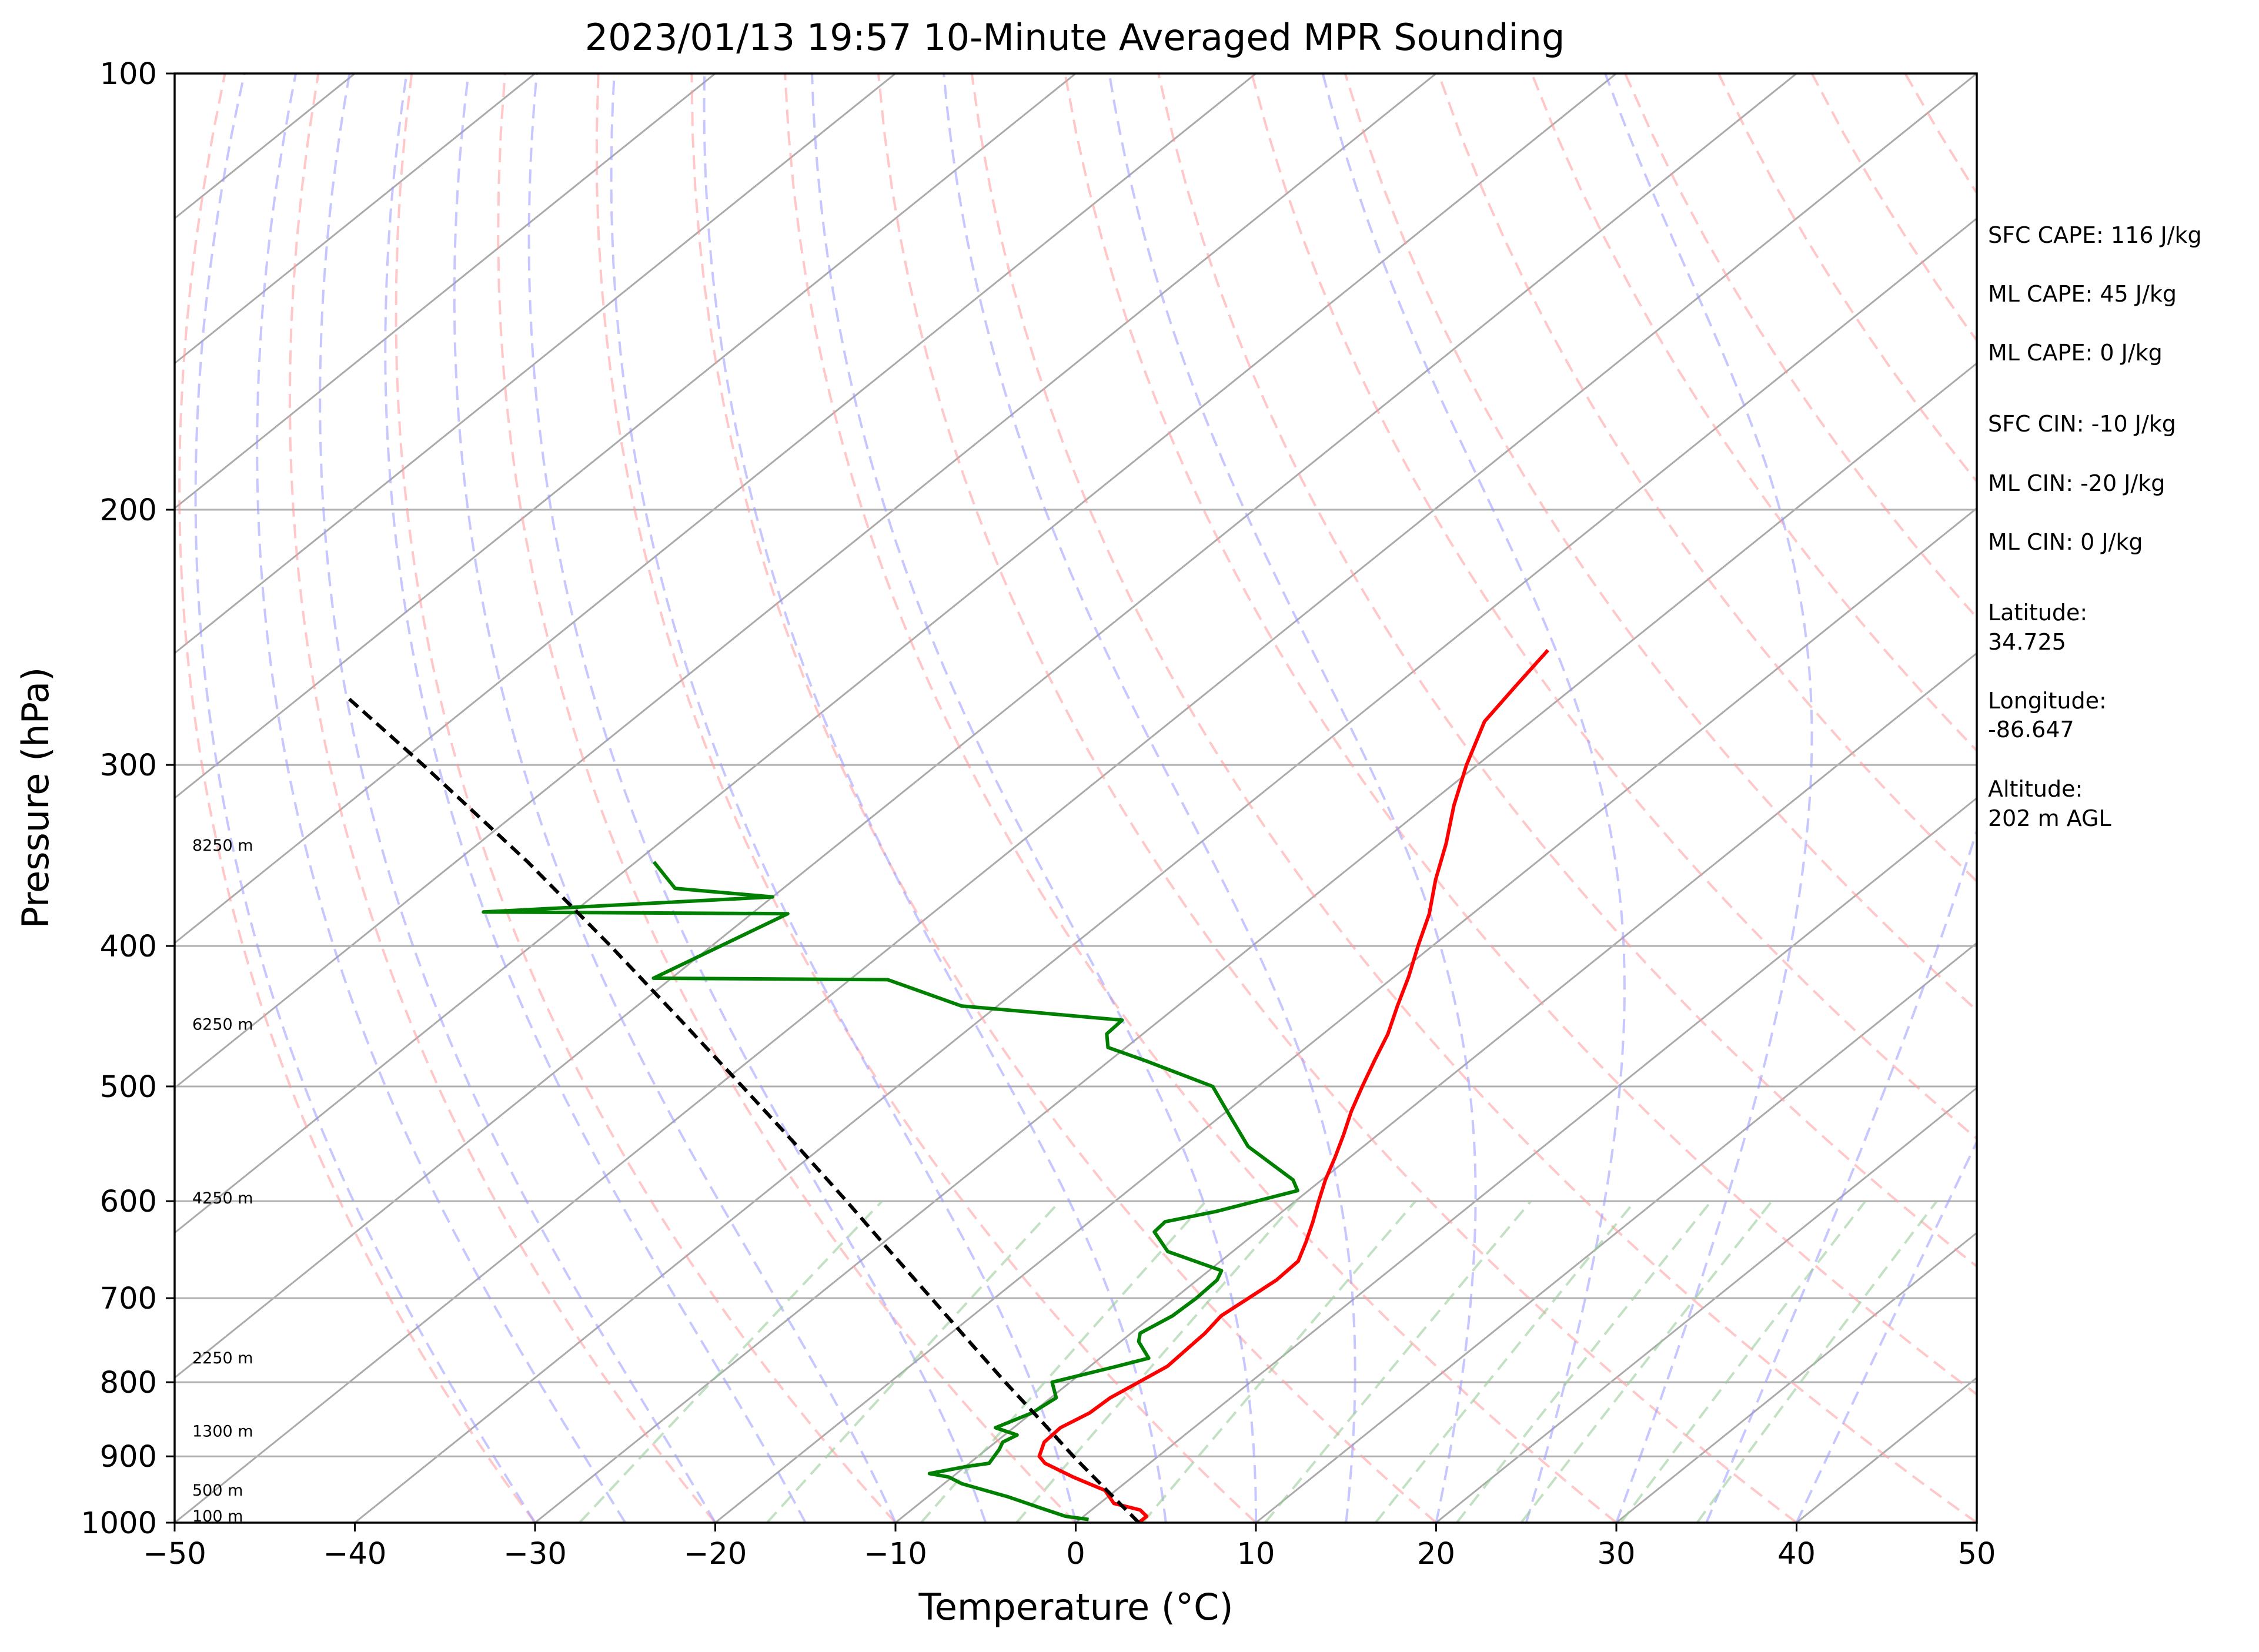 This screenshot has width=2259, height=1652. What do you see at coordinates (174, 1554) in the screenshot?
I see `x-tick-label: −50` at bounding box center [174, 1554].